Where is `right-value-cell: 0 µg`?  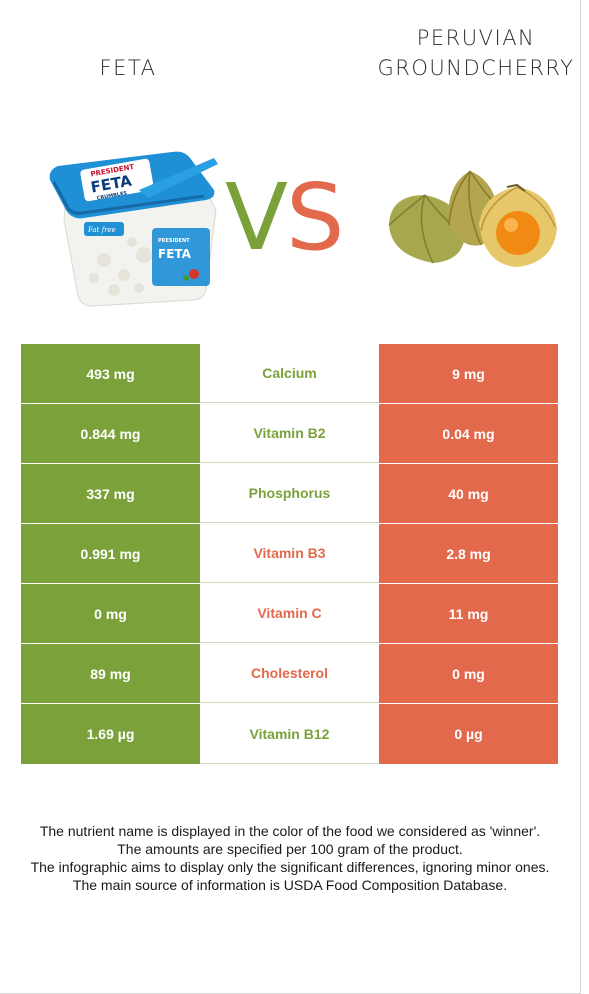
right-value-cell: 0 µg is located at coordinates (468, 734).